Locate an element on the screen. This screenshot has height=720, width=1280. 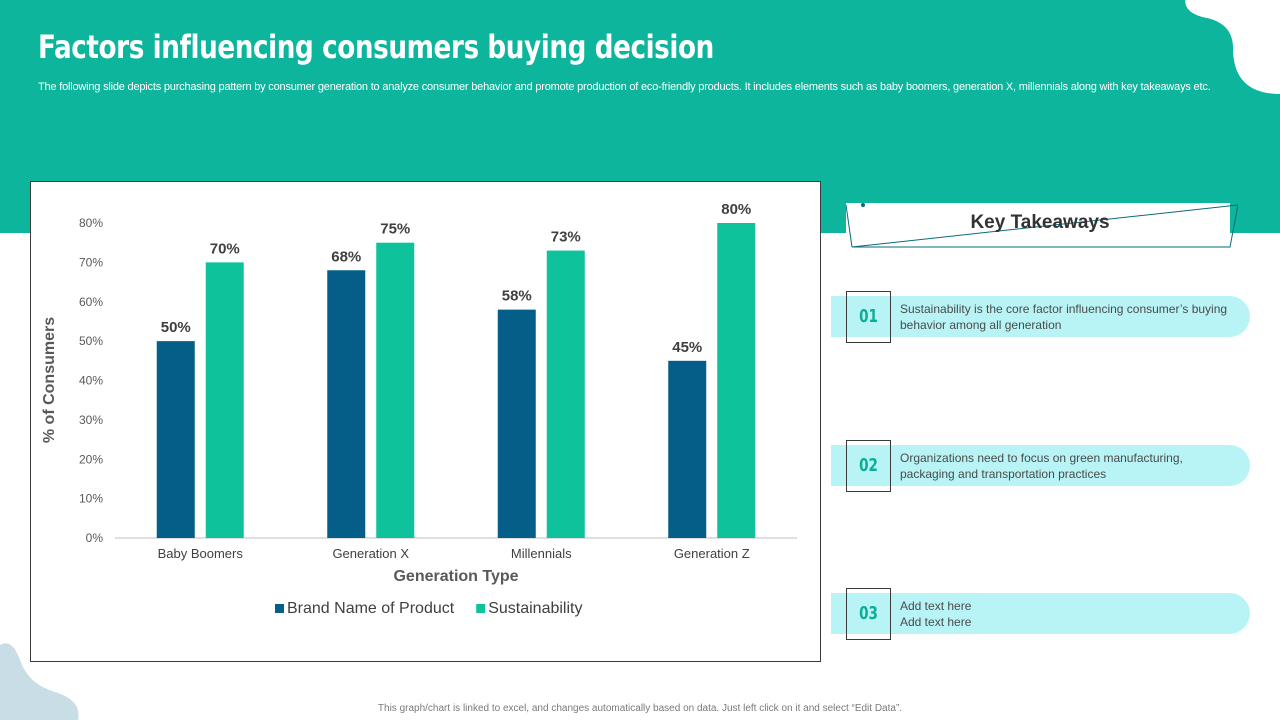
y-tick-label: 10% is located at coordinates (91, 499).